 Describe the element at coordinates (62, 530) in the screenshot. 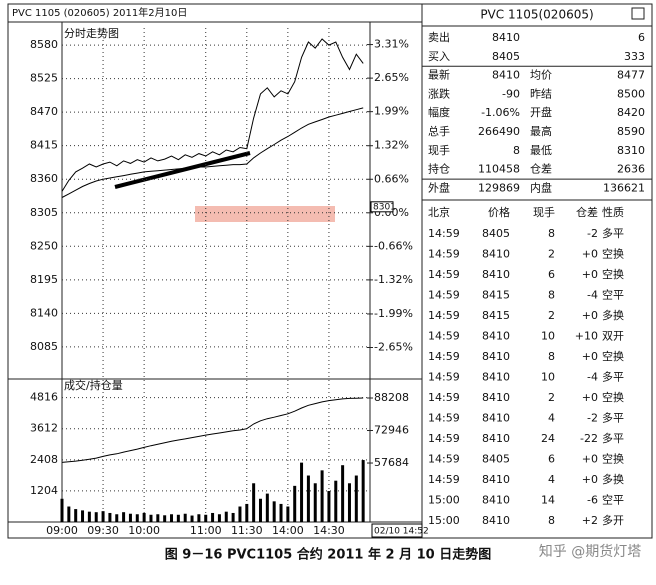

I see `x-tick-label: 09:00` at that location.